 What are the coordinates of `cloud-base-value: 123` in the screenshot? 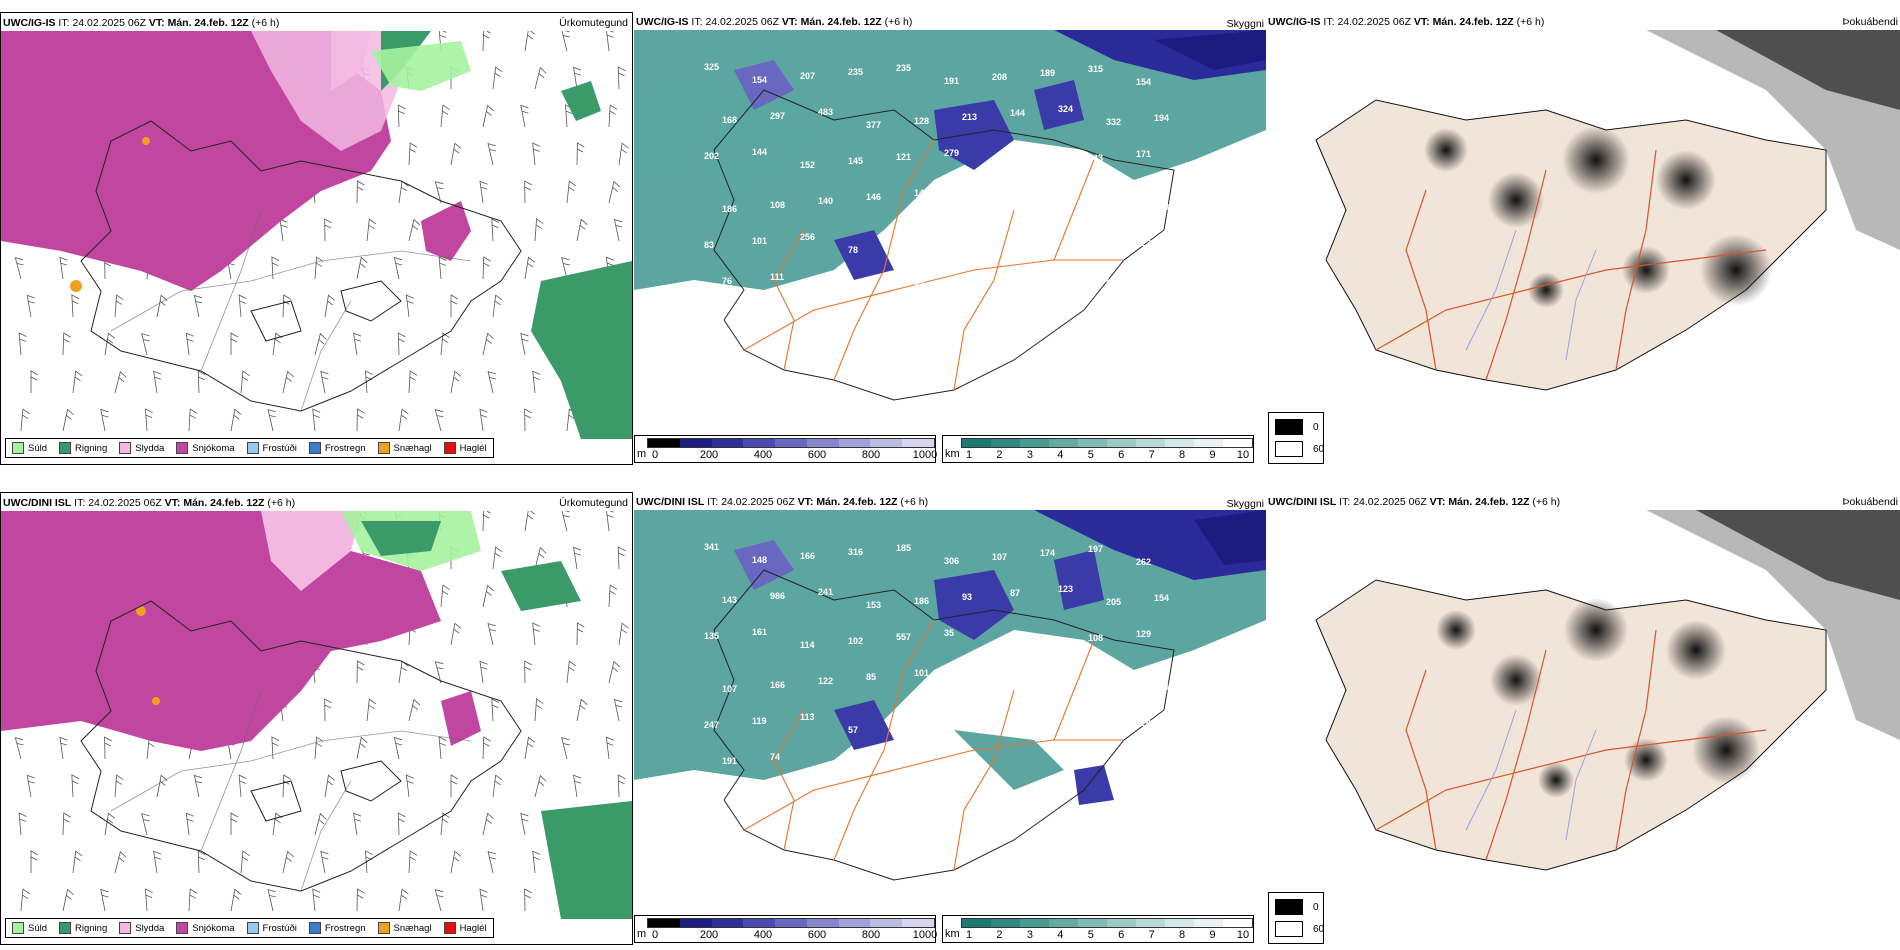 It's located at (1065, 589).